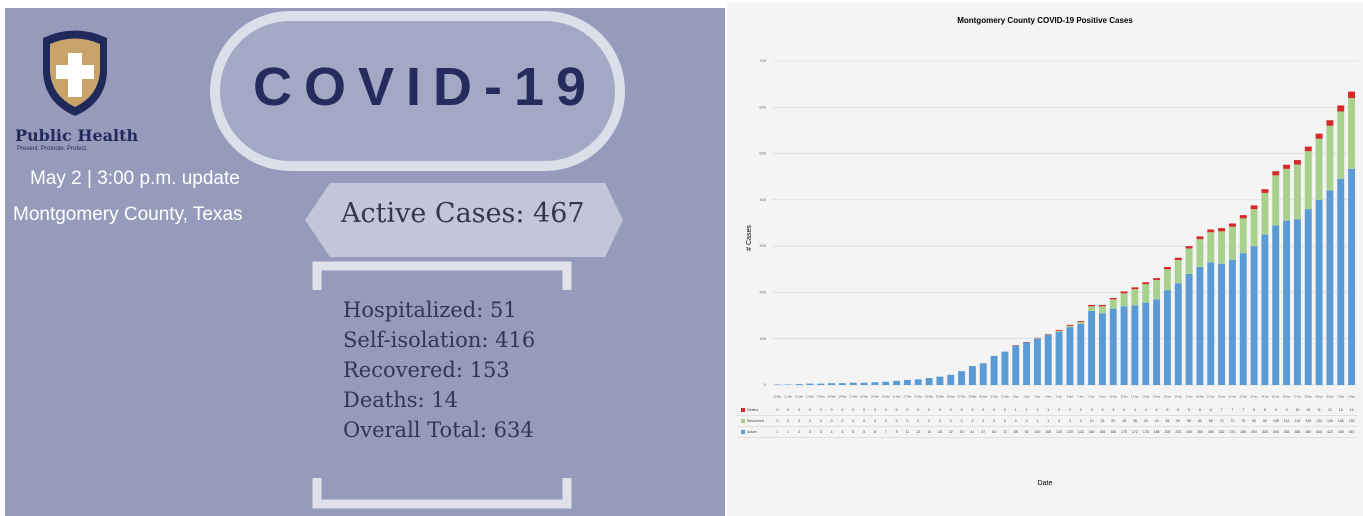 Image resolution: width=1363 pixels, height=516 pixels. Describe the element at coordinates (1092, 432) in the screenshot. I see `table-value: 160` at that location.